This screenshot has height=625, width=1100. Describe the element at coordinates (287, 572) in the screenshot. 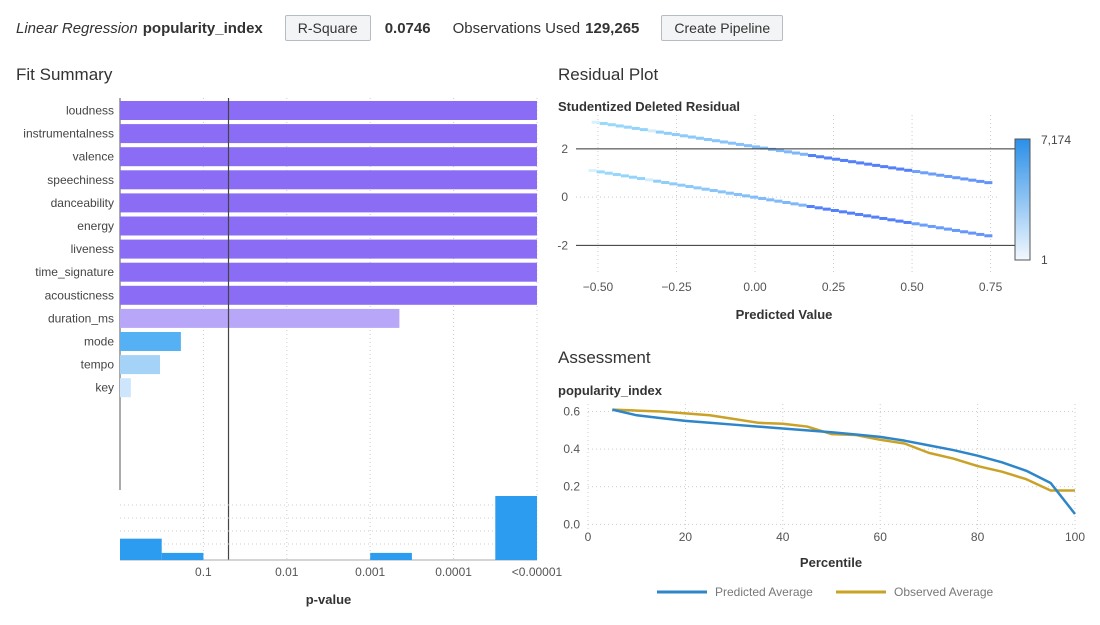

I see `fit-x-tick-label: 0.01` at that location.